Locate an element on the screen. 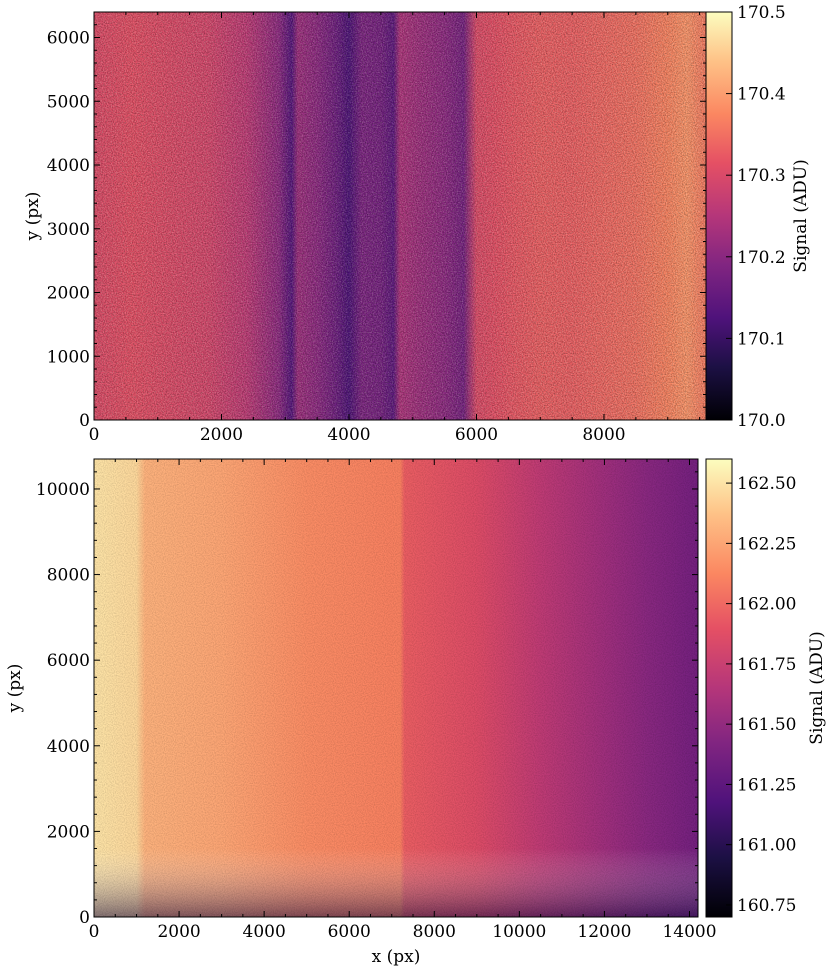 This screenshot has width=831, height=976. bottom-colorbar-tick-label: 162.00 is located at coordinates (766, 605).